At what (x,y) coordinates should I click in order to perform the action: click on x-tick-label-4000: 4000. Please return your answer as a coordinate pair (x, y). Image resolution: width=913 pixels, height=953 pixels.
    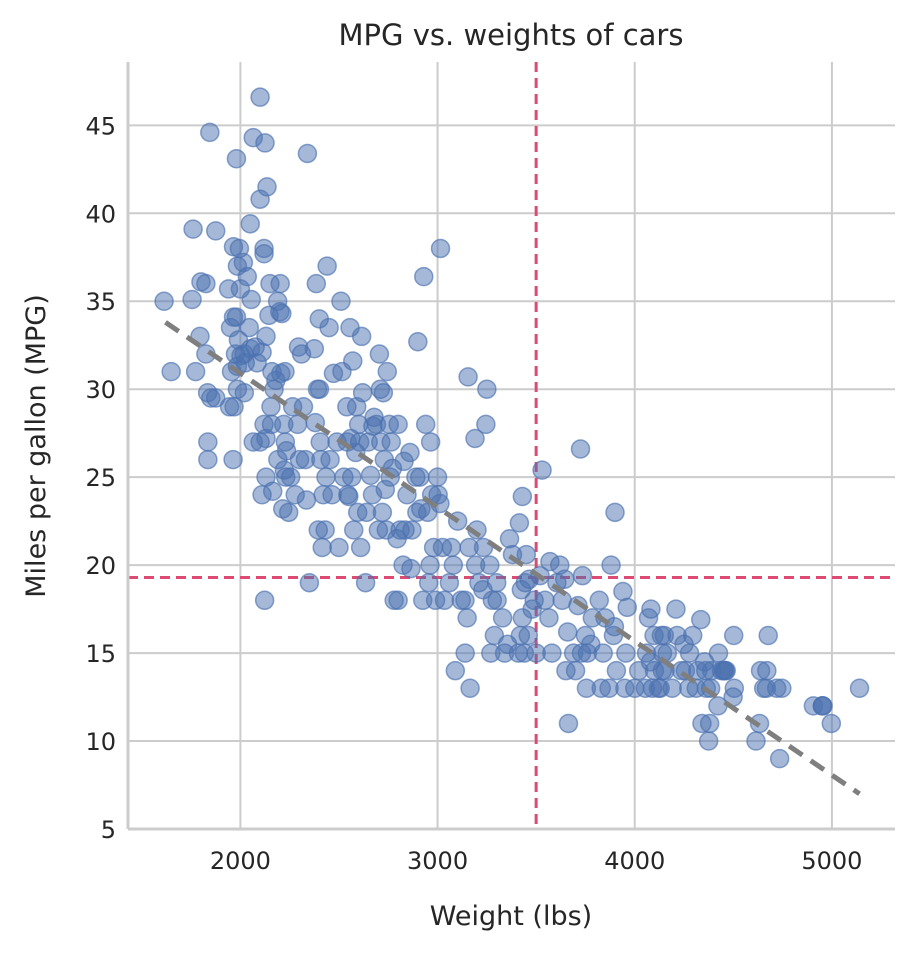
    Looking at the image, I should click on (634, 861).